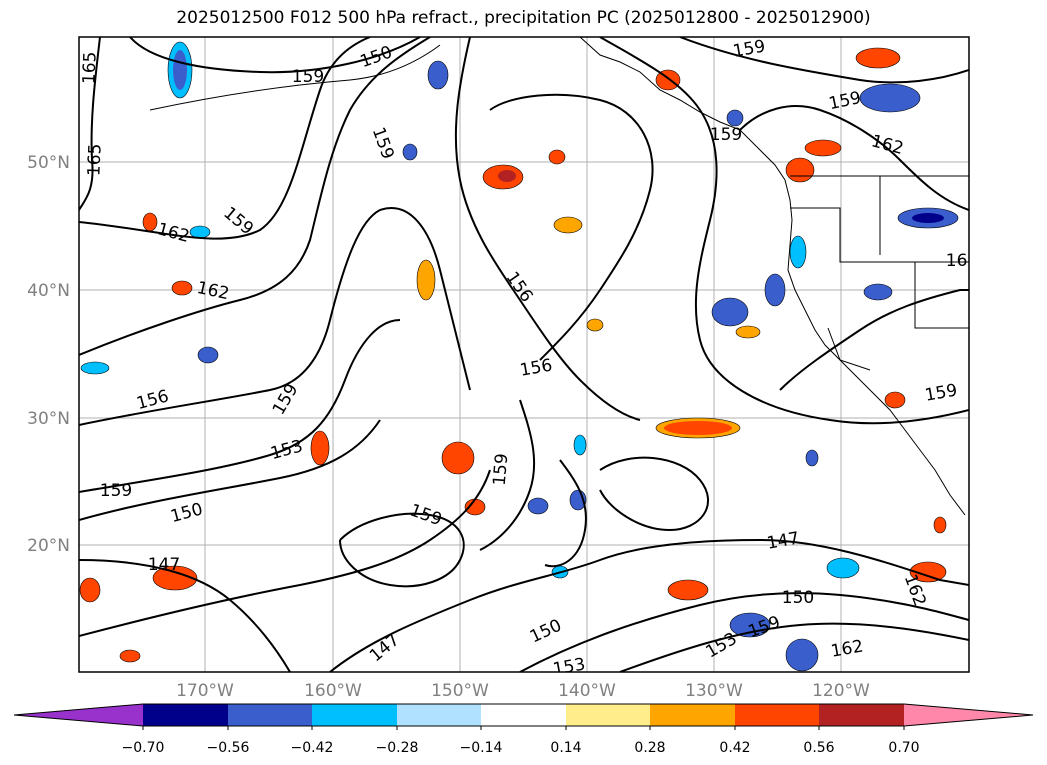 Image resolution: width=1047 pixels, height=765 pixels. Describe the element at coordinates (460, 691) in the screenshot. I see `lon-label-150w: 150°W` at that location.